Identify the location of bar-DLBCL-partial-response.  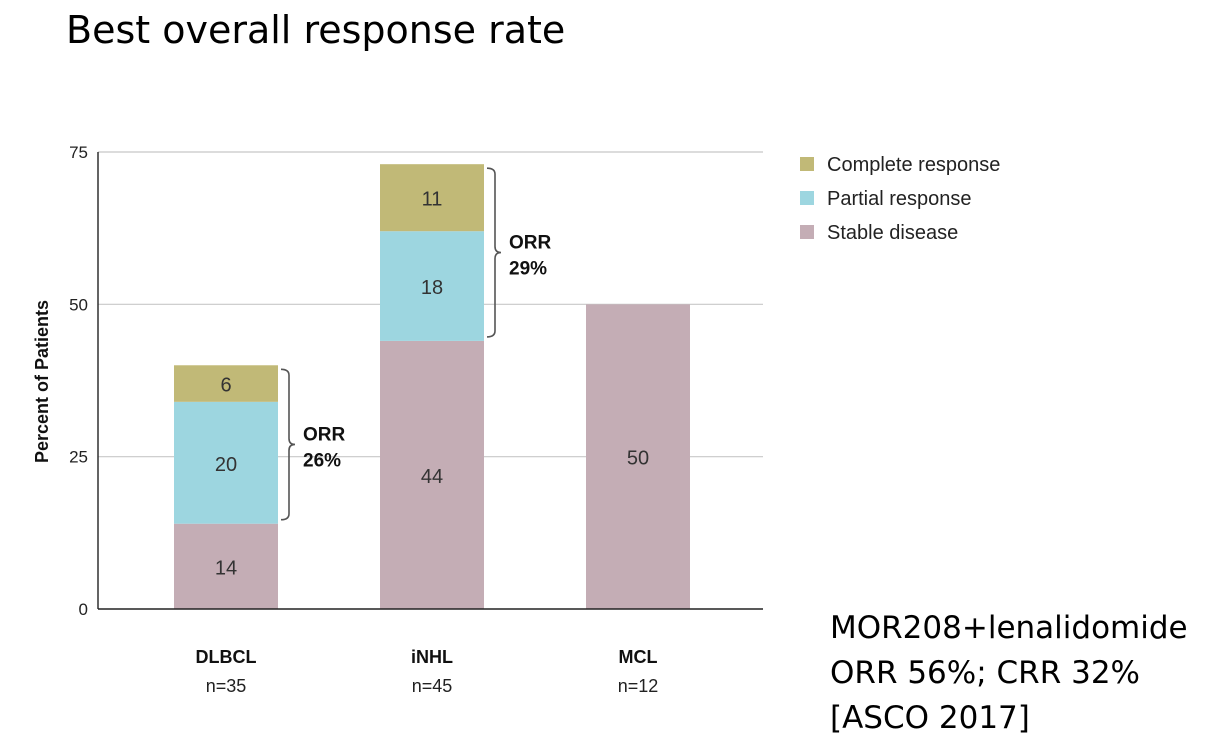
(226, 462).